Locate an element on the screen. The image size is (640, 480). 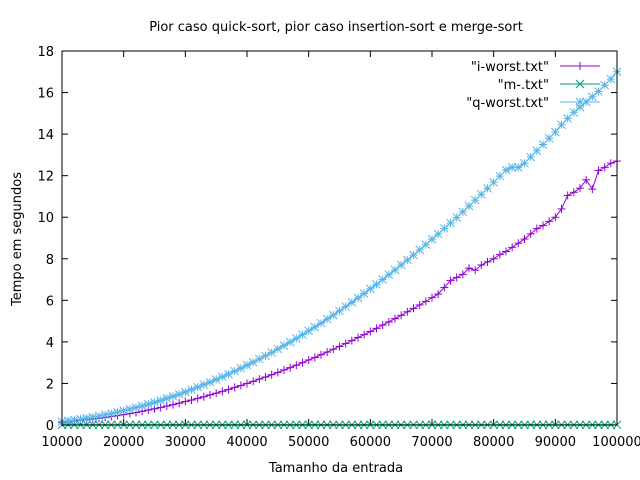
y-tick-label: 12 is located at coordinates (45, 177).